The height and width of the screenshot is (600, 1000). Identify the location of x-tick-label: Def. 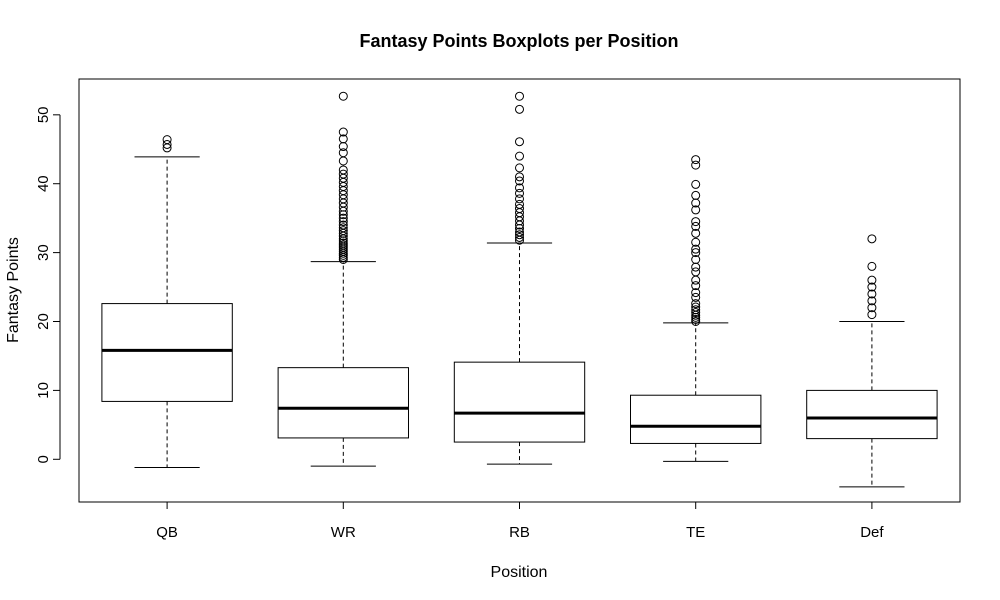
(872, 532).